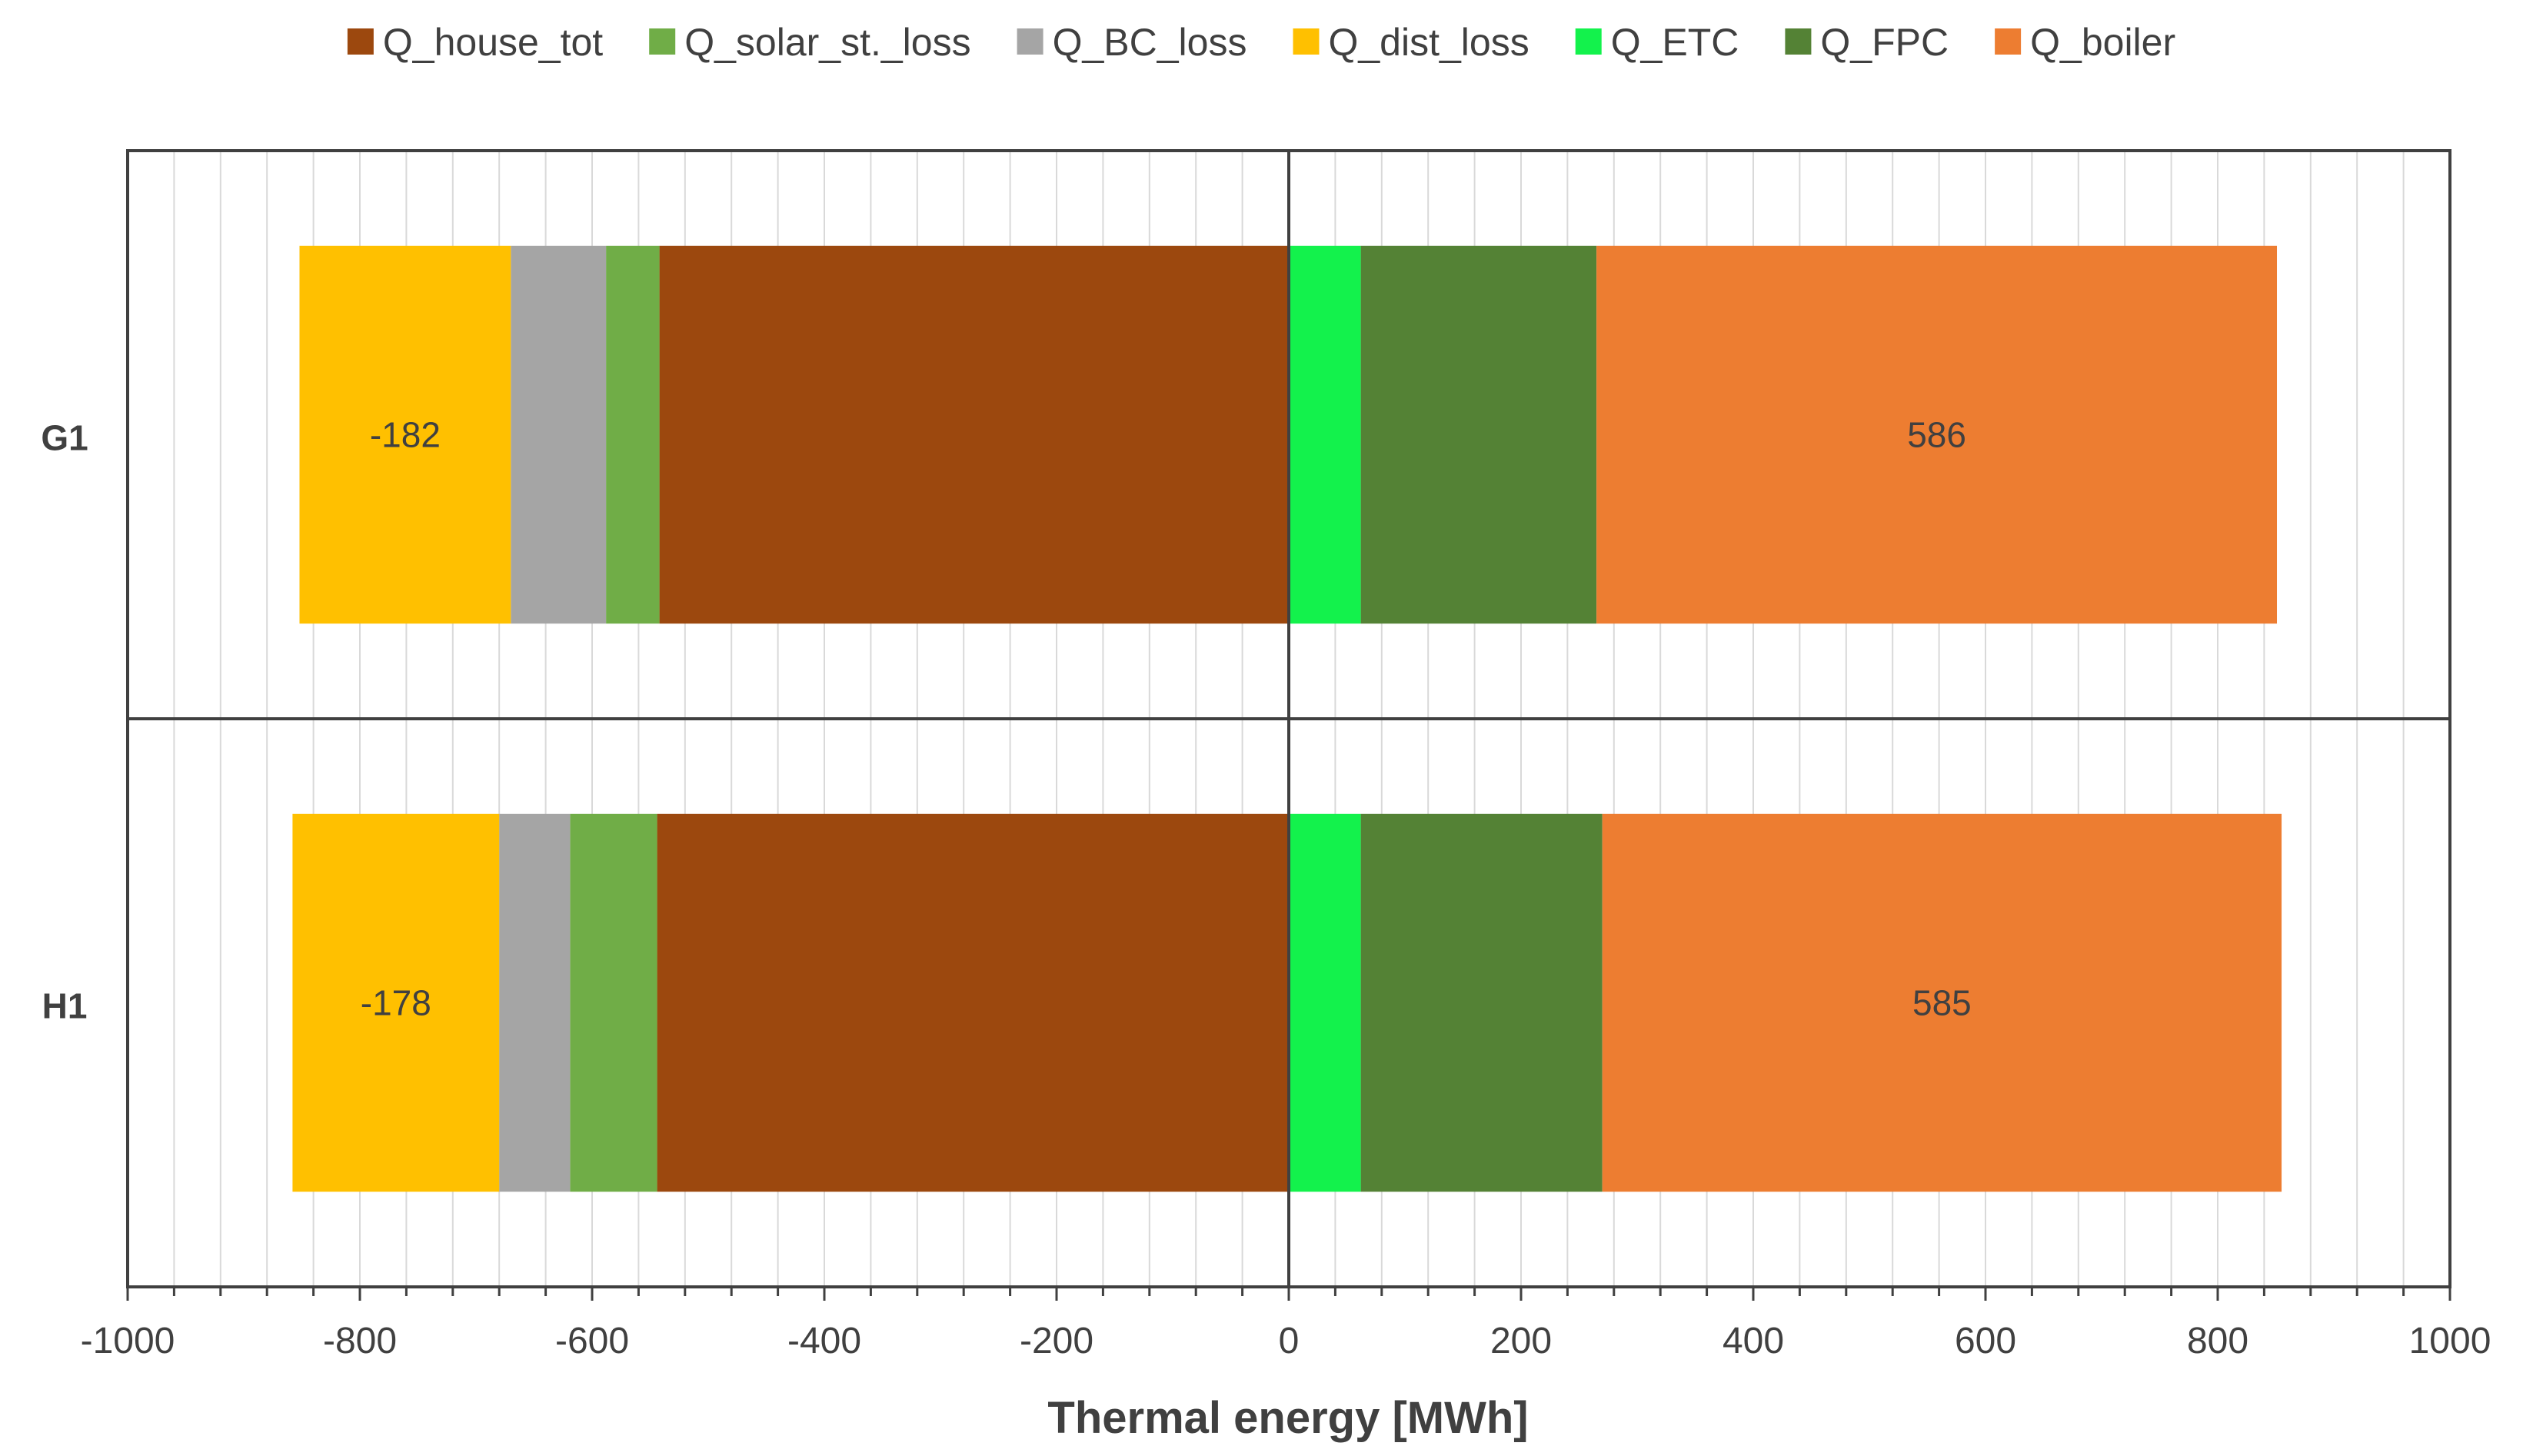 The width and height of the screenshot is (2523, 1456). I want to click on data-label: 586, so click(1936, 435).